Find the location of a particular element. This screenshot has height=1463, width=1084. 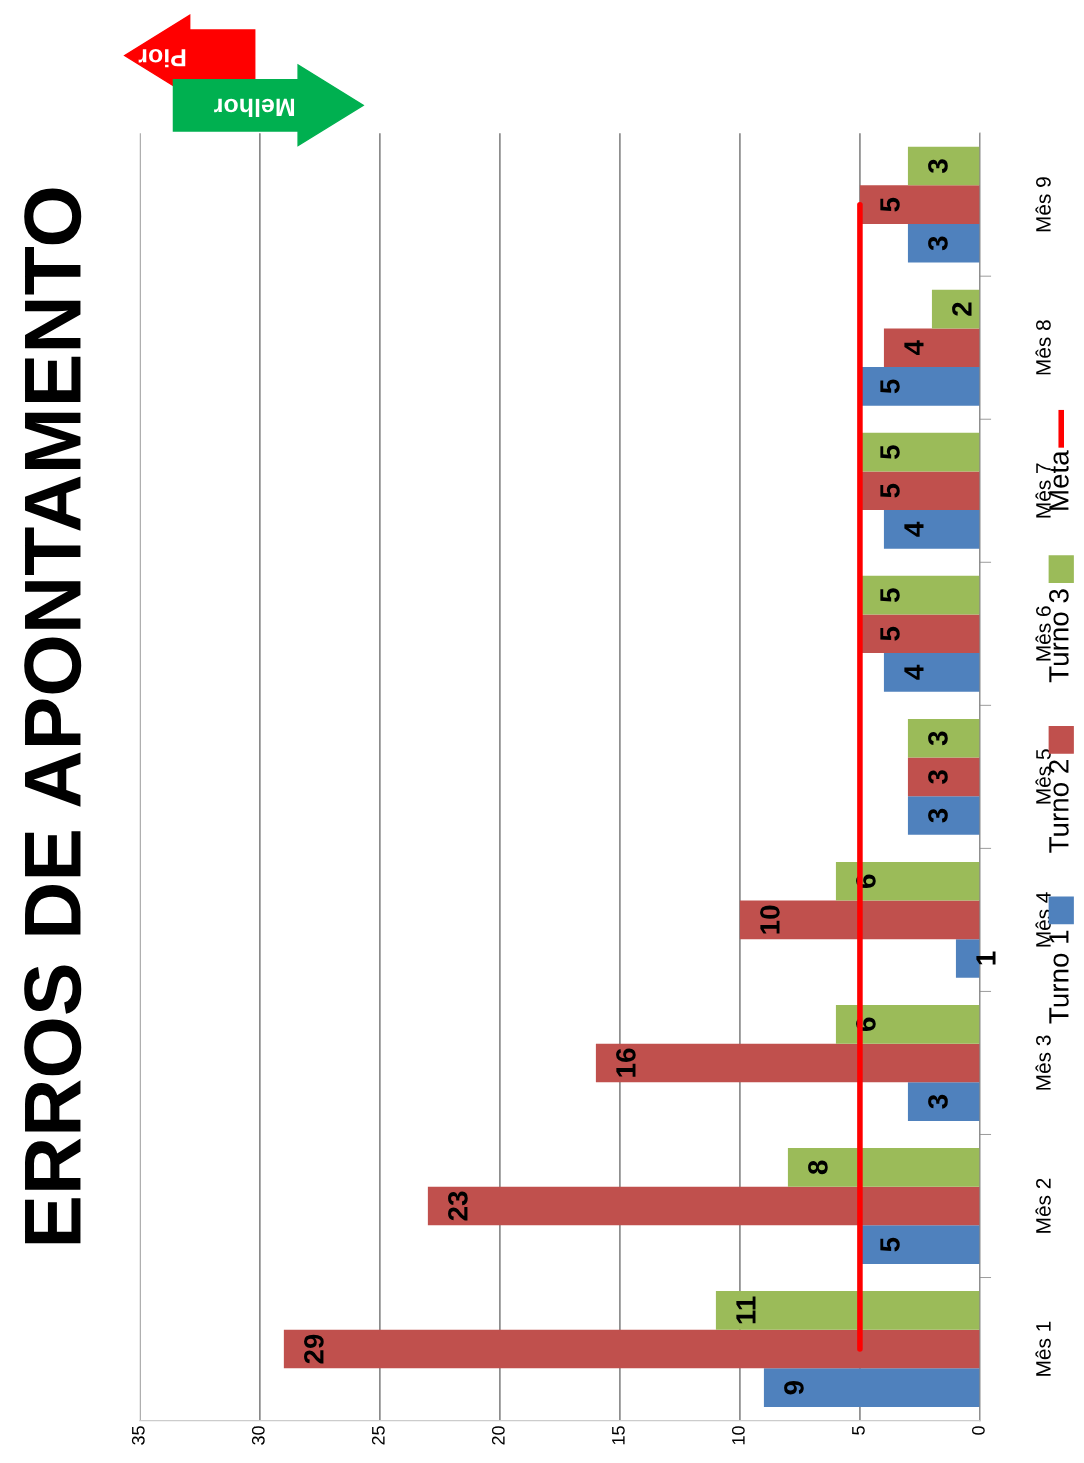

x-tick-label: 35 is located at coordinates (138, 1435).